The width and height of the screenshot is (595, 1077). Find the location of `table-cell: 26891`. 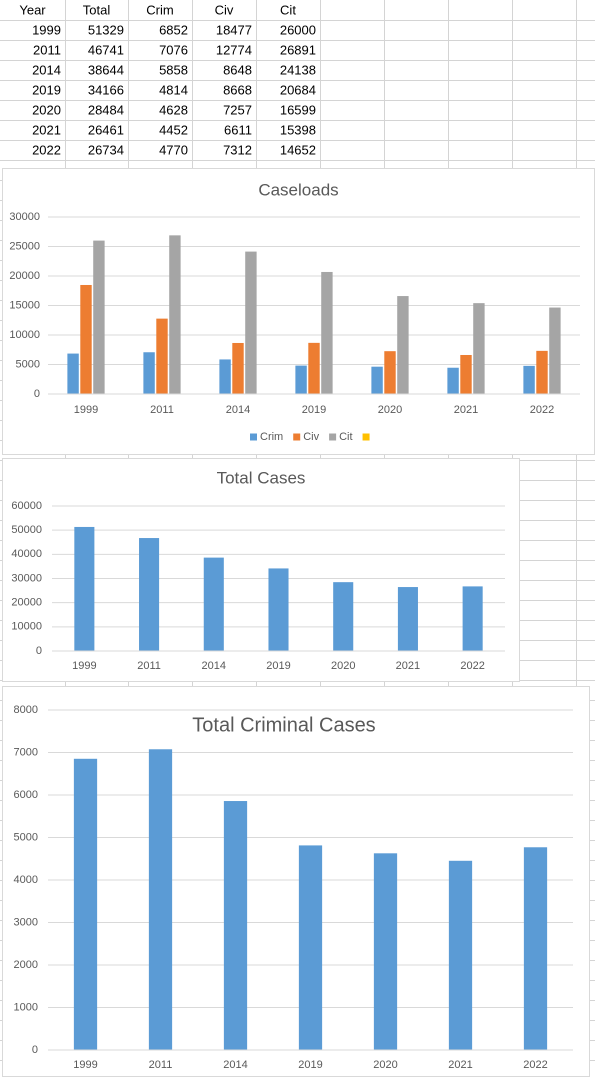

table-cell: 26891 is located at coordinates (298, 49).